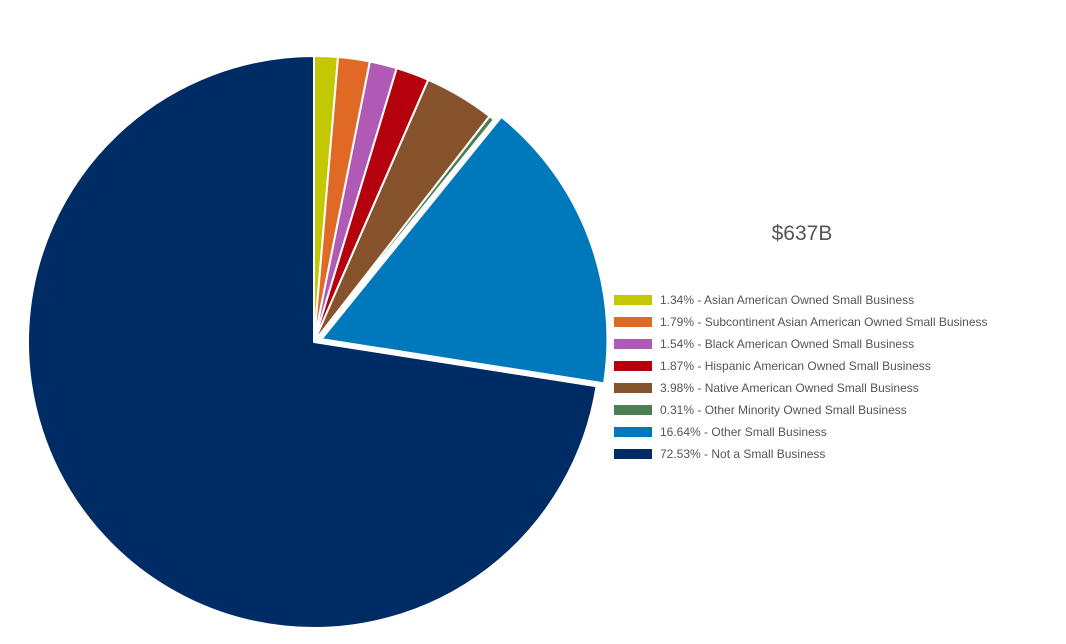 Image resolution: width=1066 pixels, height=644 pixels. Describe the element at coordinates (802, 233) in the screenshot. I see `chart-total: $637B` at that location.